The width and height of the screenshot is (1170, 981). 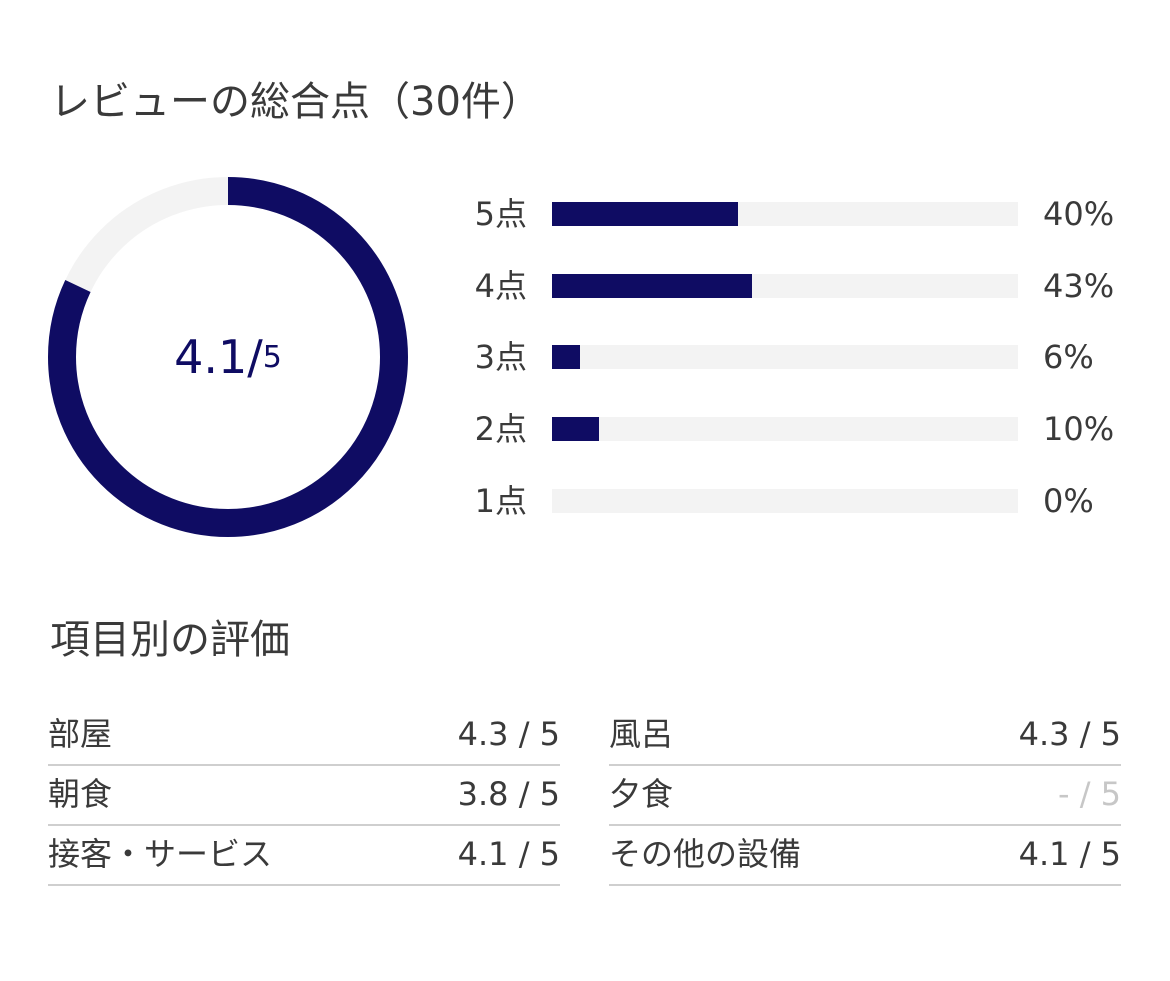 What do you see at coordinates (304, 856) in the screenshot?
I see `category-row: 接客・サービス 4.1 / 5` at bounding box center [304, 856].